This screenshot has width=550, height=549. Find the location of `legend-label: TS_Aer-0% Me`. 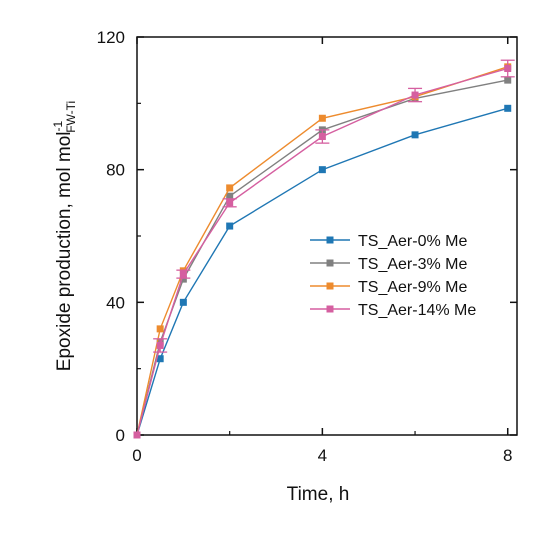

legend-label: TS_Aer-0% Me is located at coordinates (412, 241).